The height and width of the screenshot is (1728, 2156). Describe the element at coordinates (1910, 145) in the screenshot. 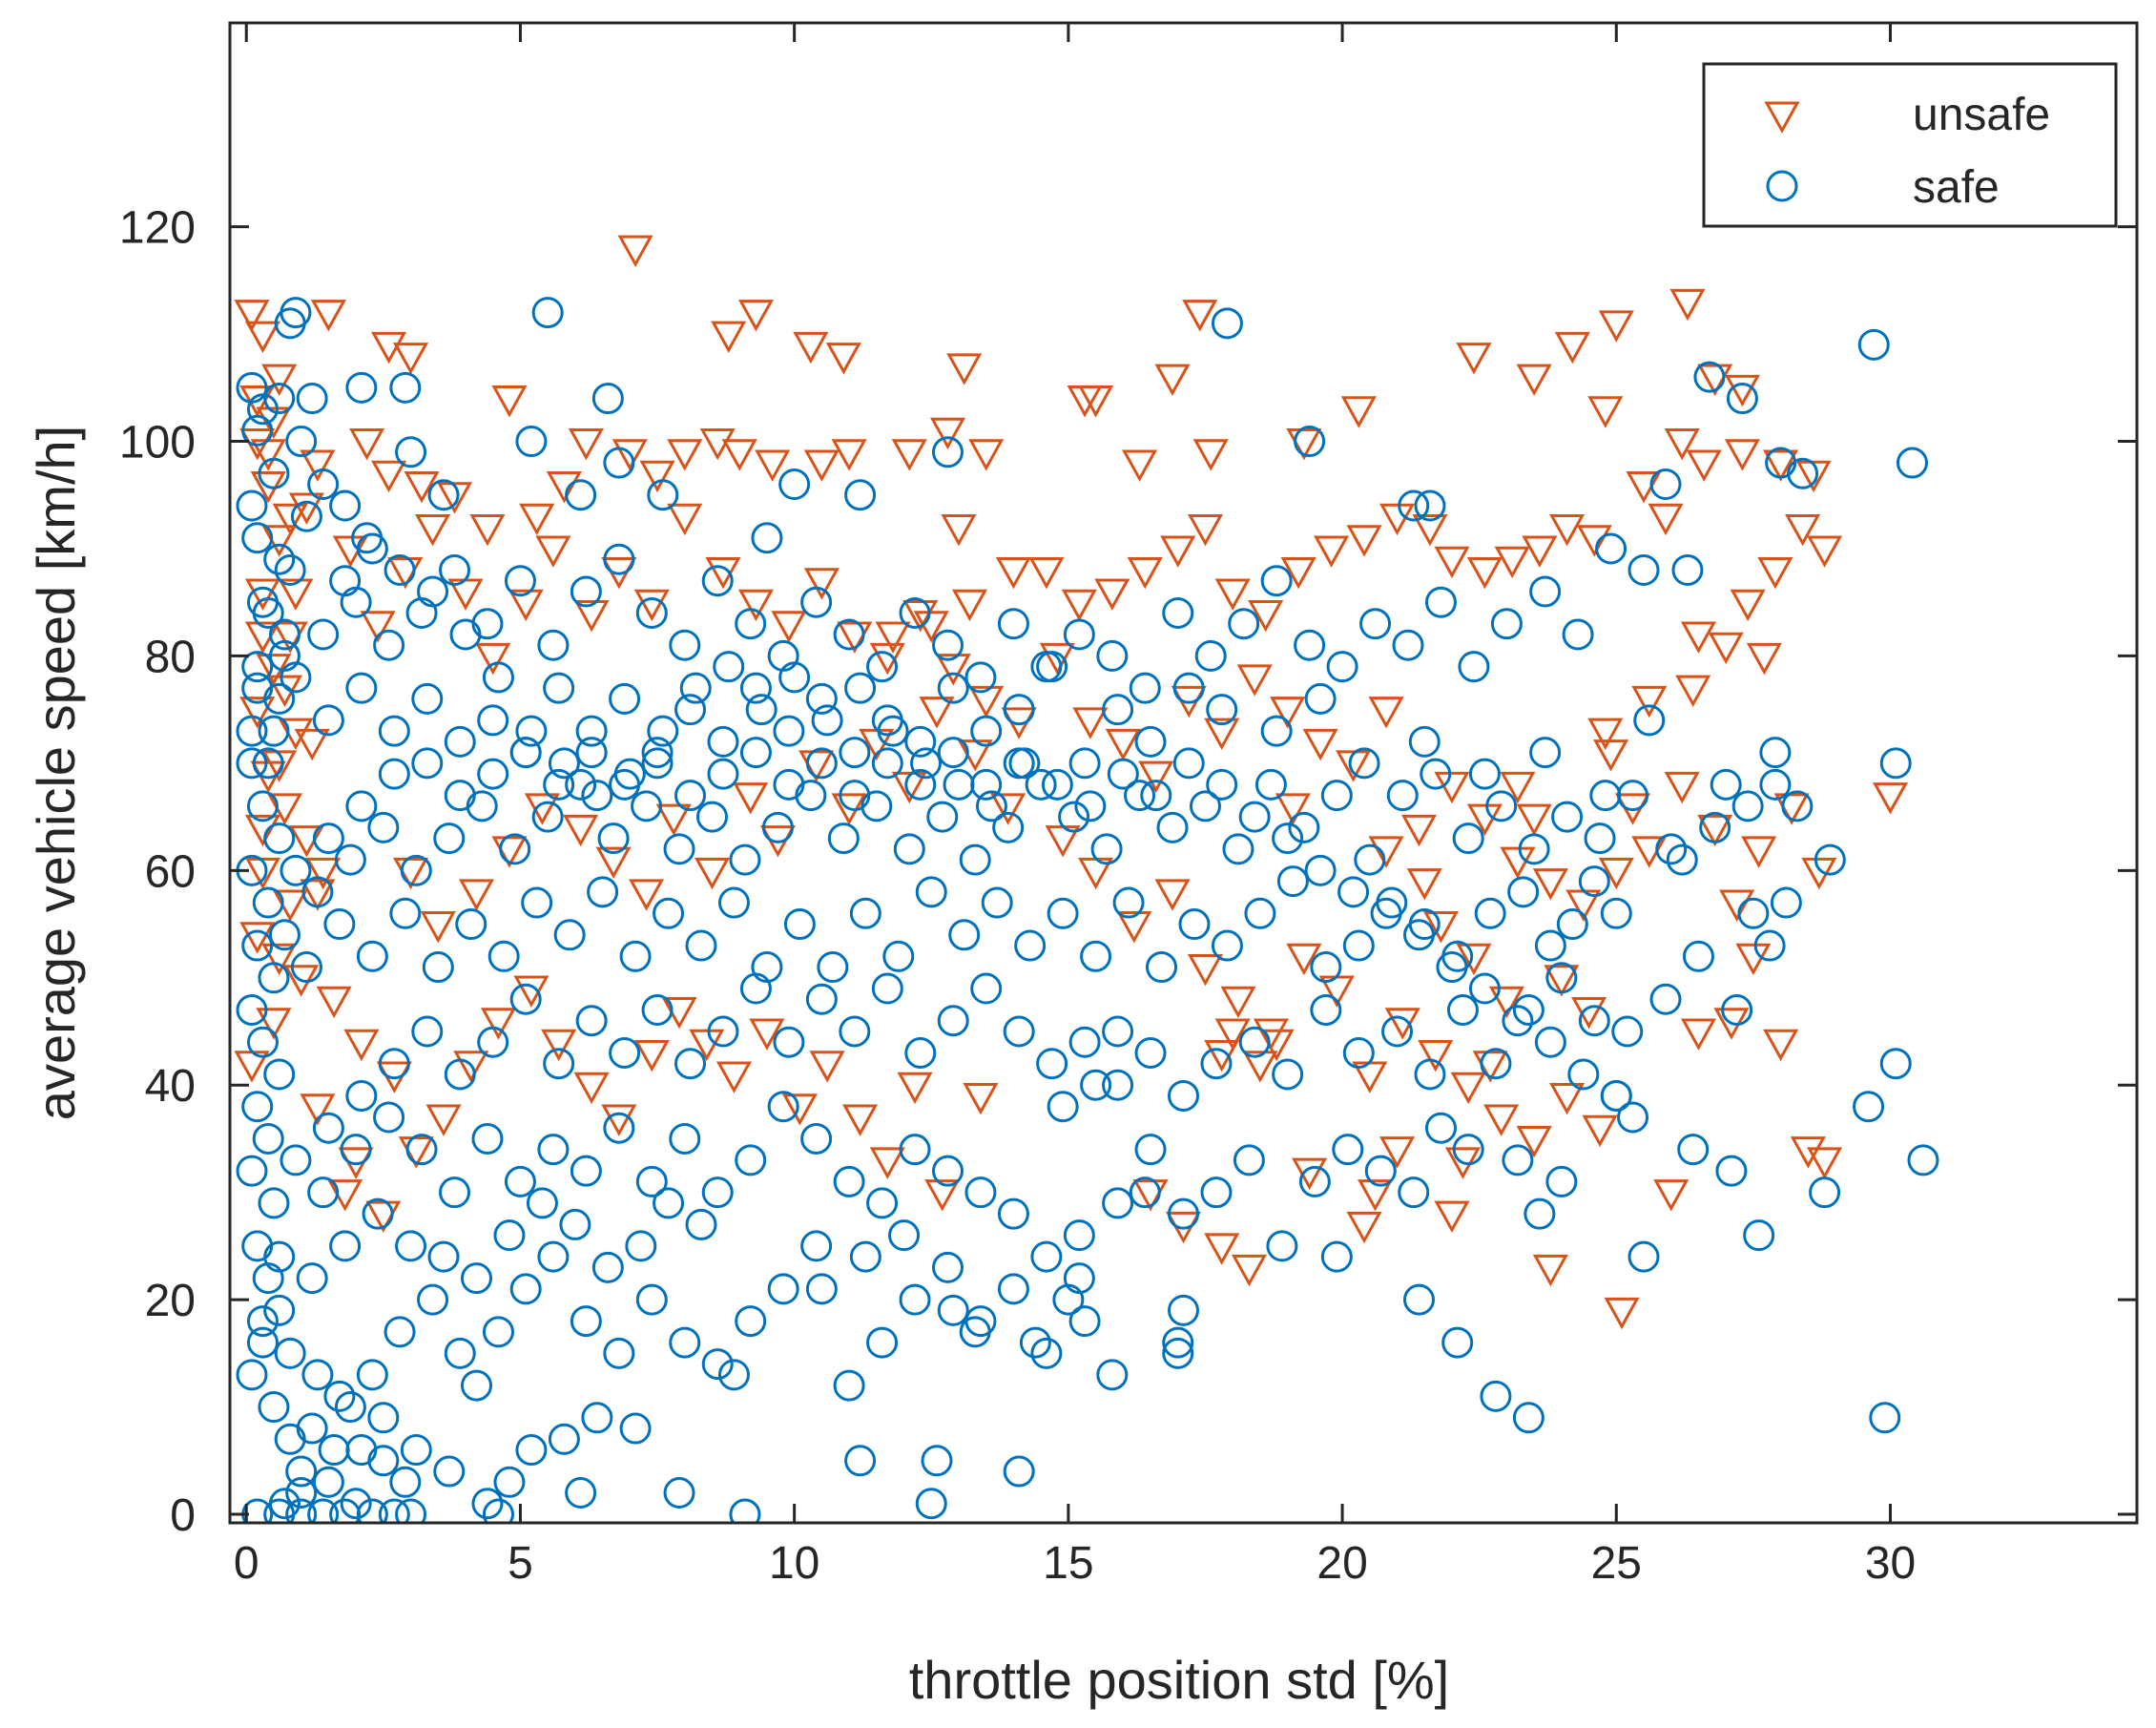

I see `legend: unsafe safe` at that location.